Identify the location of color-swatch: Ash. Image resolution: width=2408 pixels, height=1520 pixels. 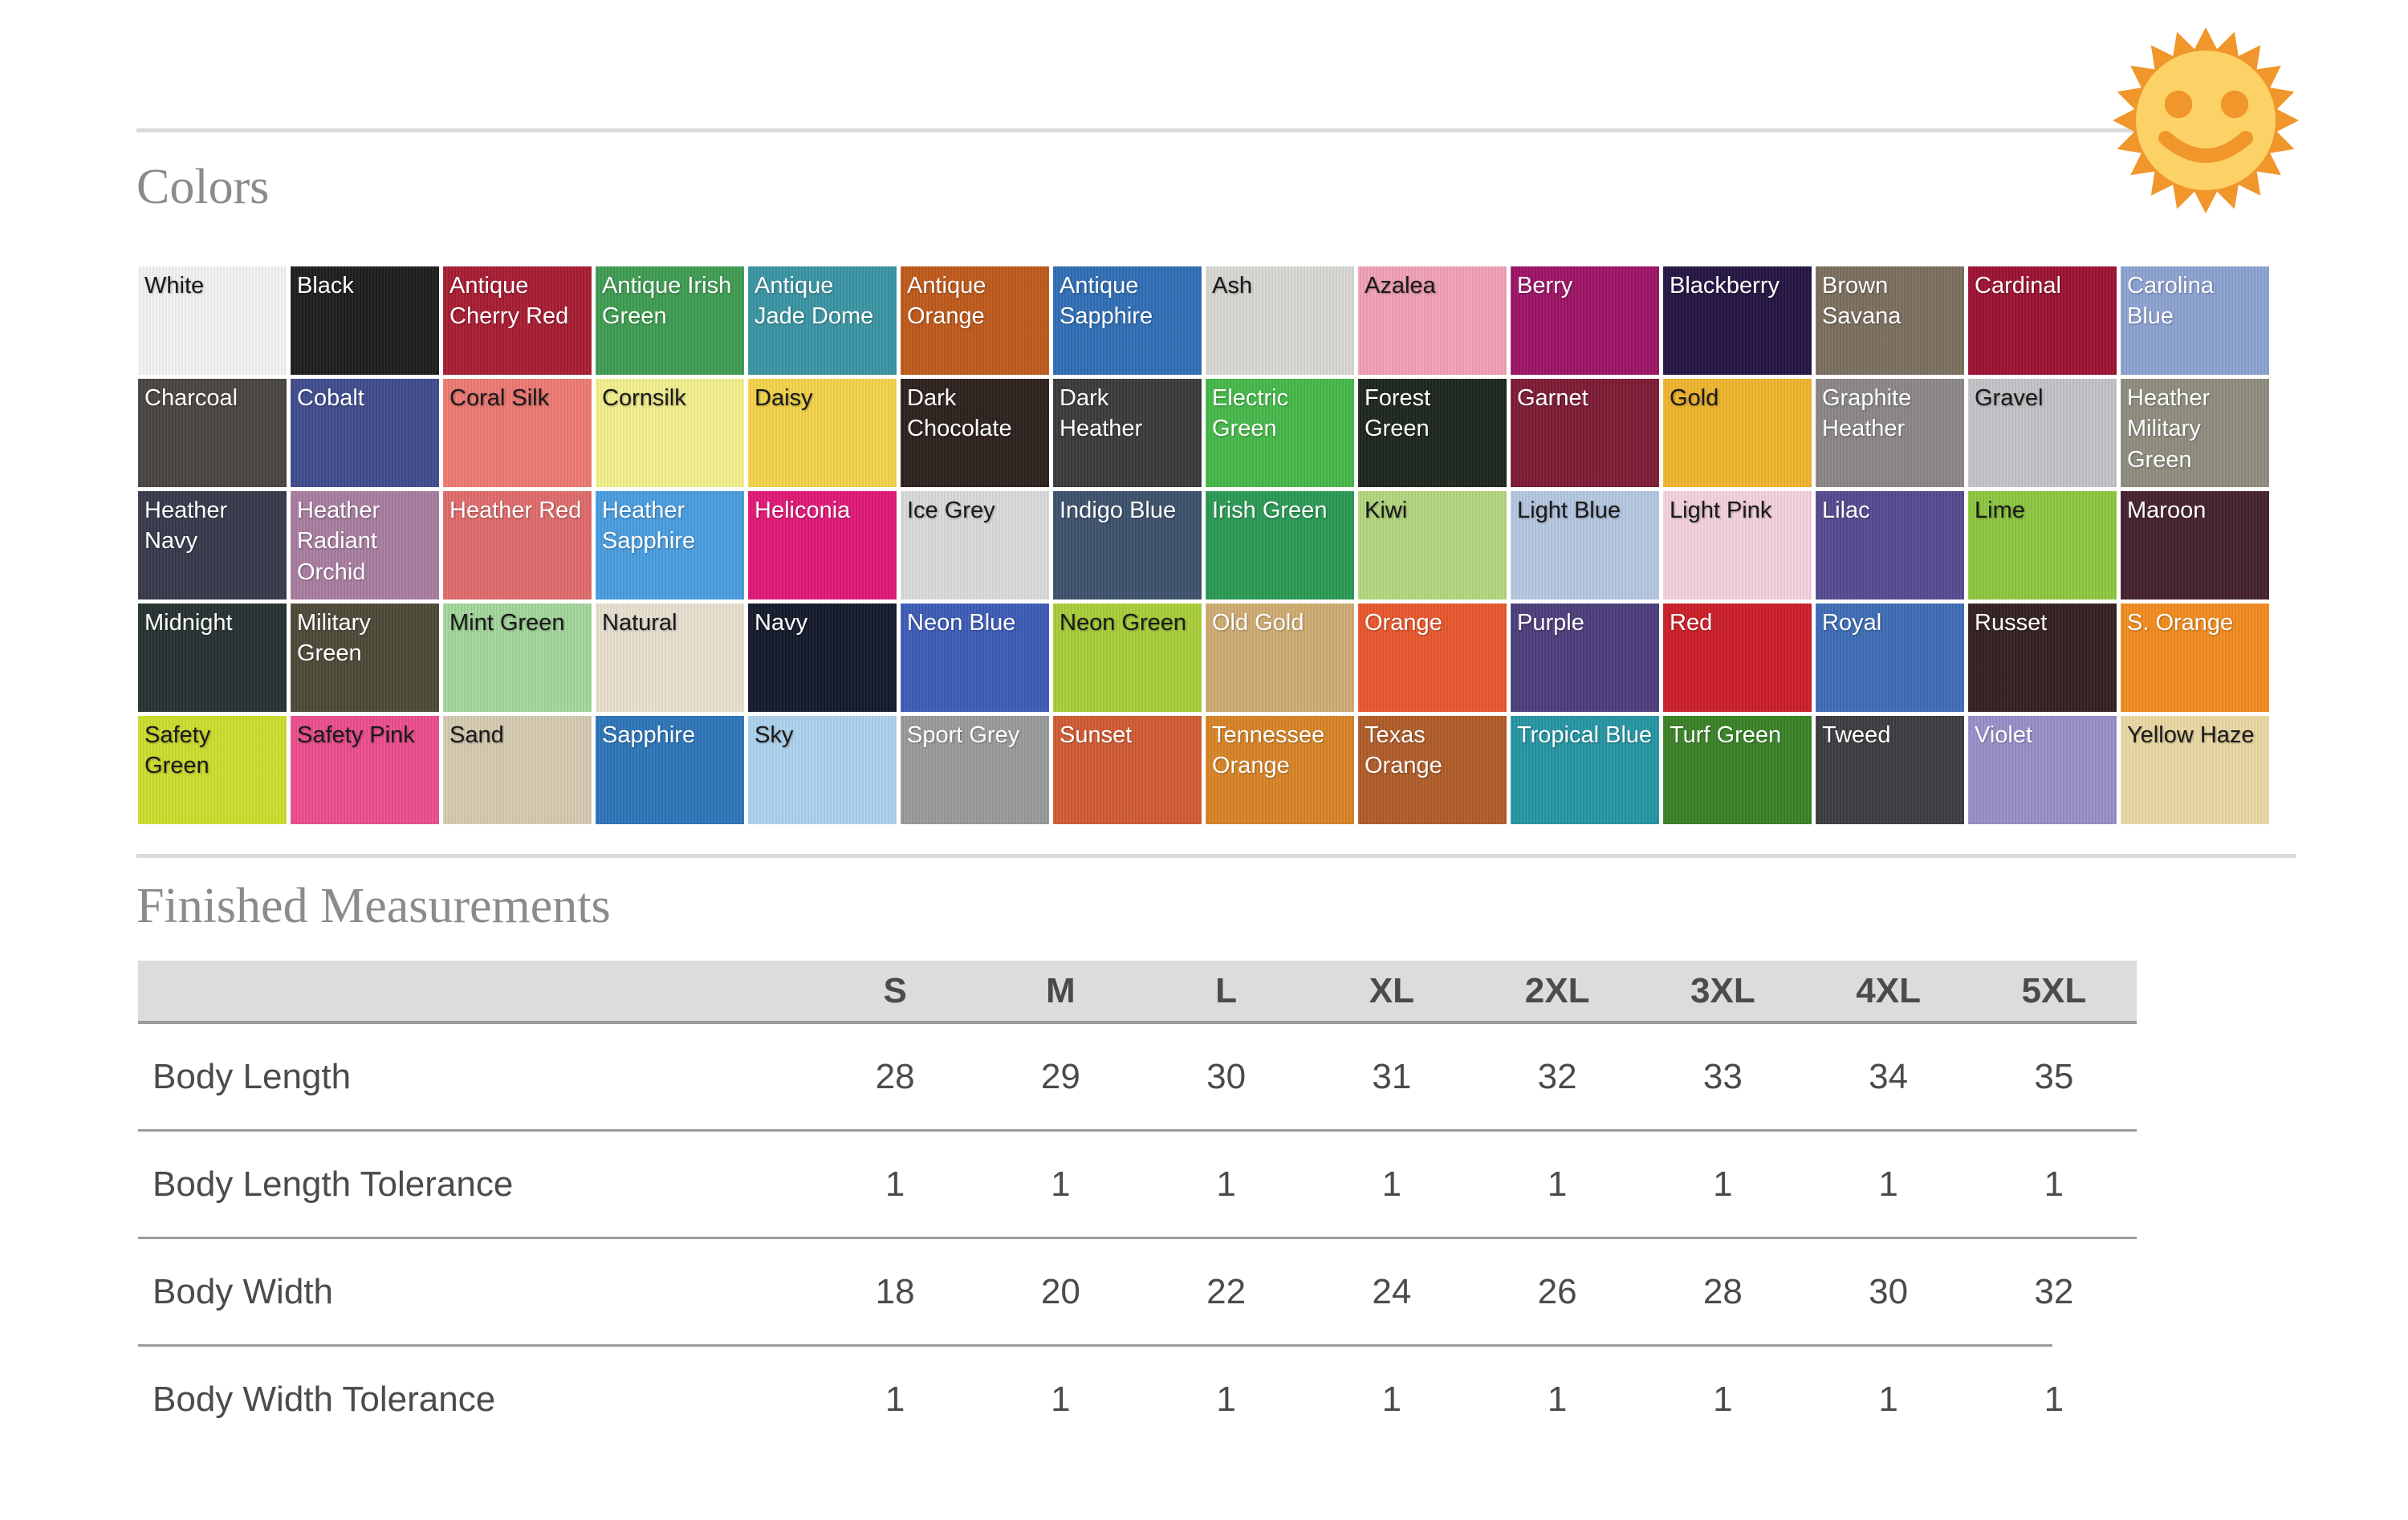
(1280, 320).